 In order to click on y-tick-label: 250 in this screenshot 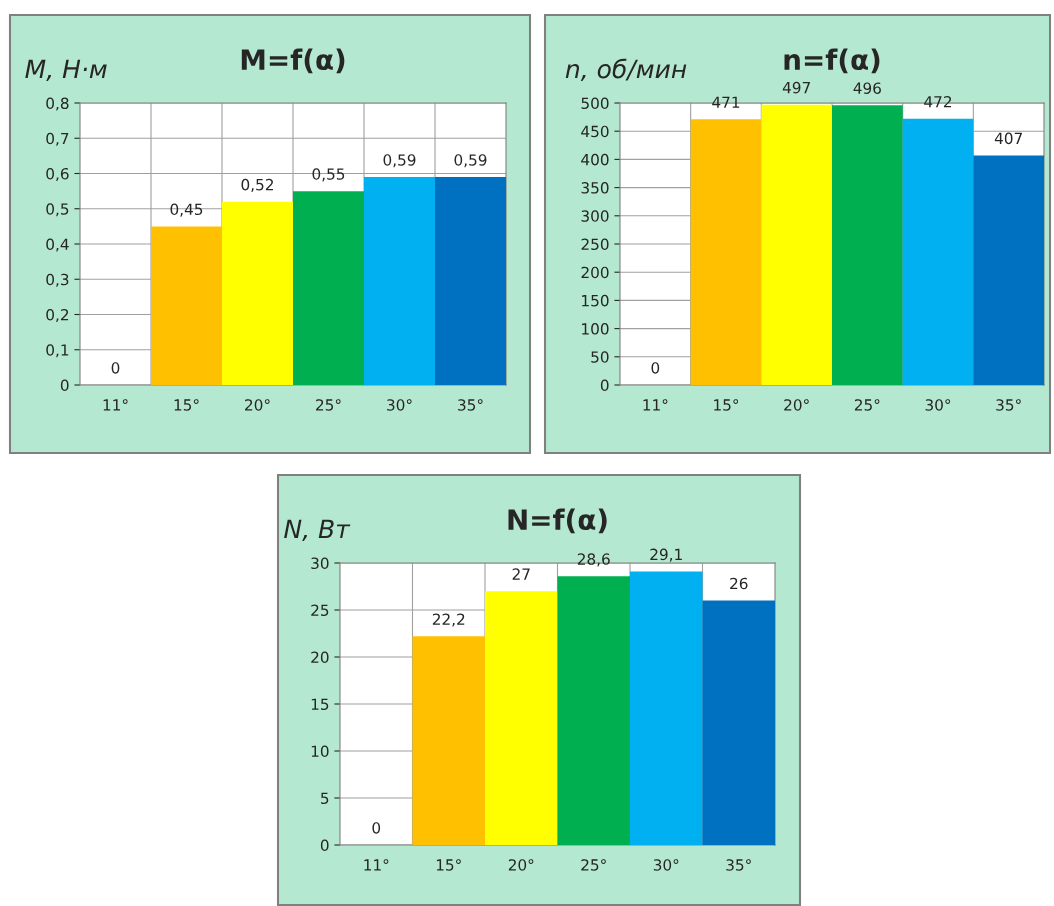, I will do `click(595, 244)`.